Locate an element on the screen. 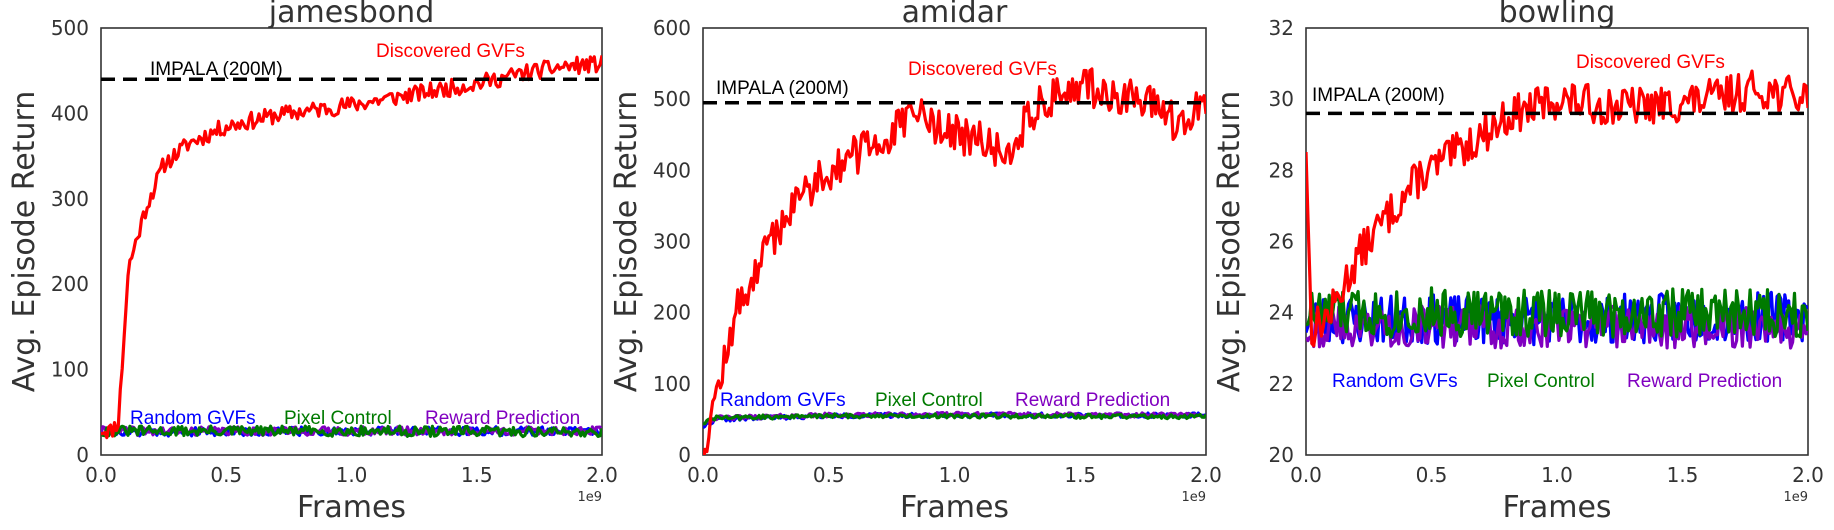 The image size is (1834, 530). y-tick-label: 26 is located at coordinates (1281, 242).